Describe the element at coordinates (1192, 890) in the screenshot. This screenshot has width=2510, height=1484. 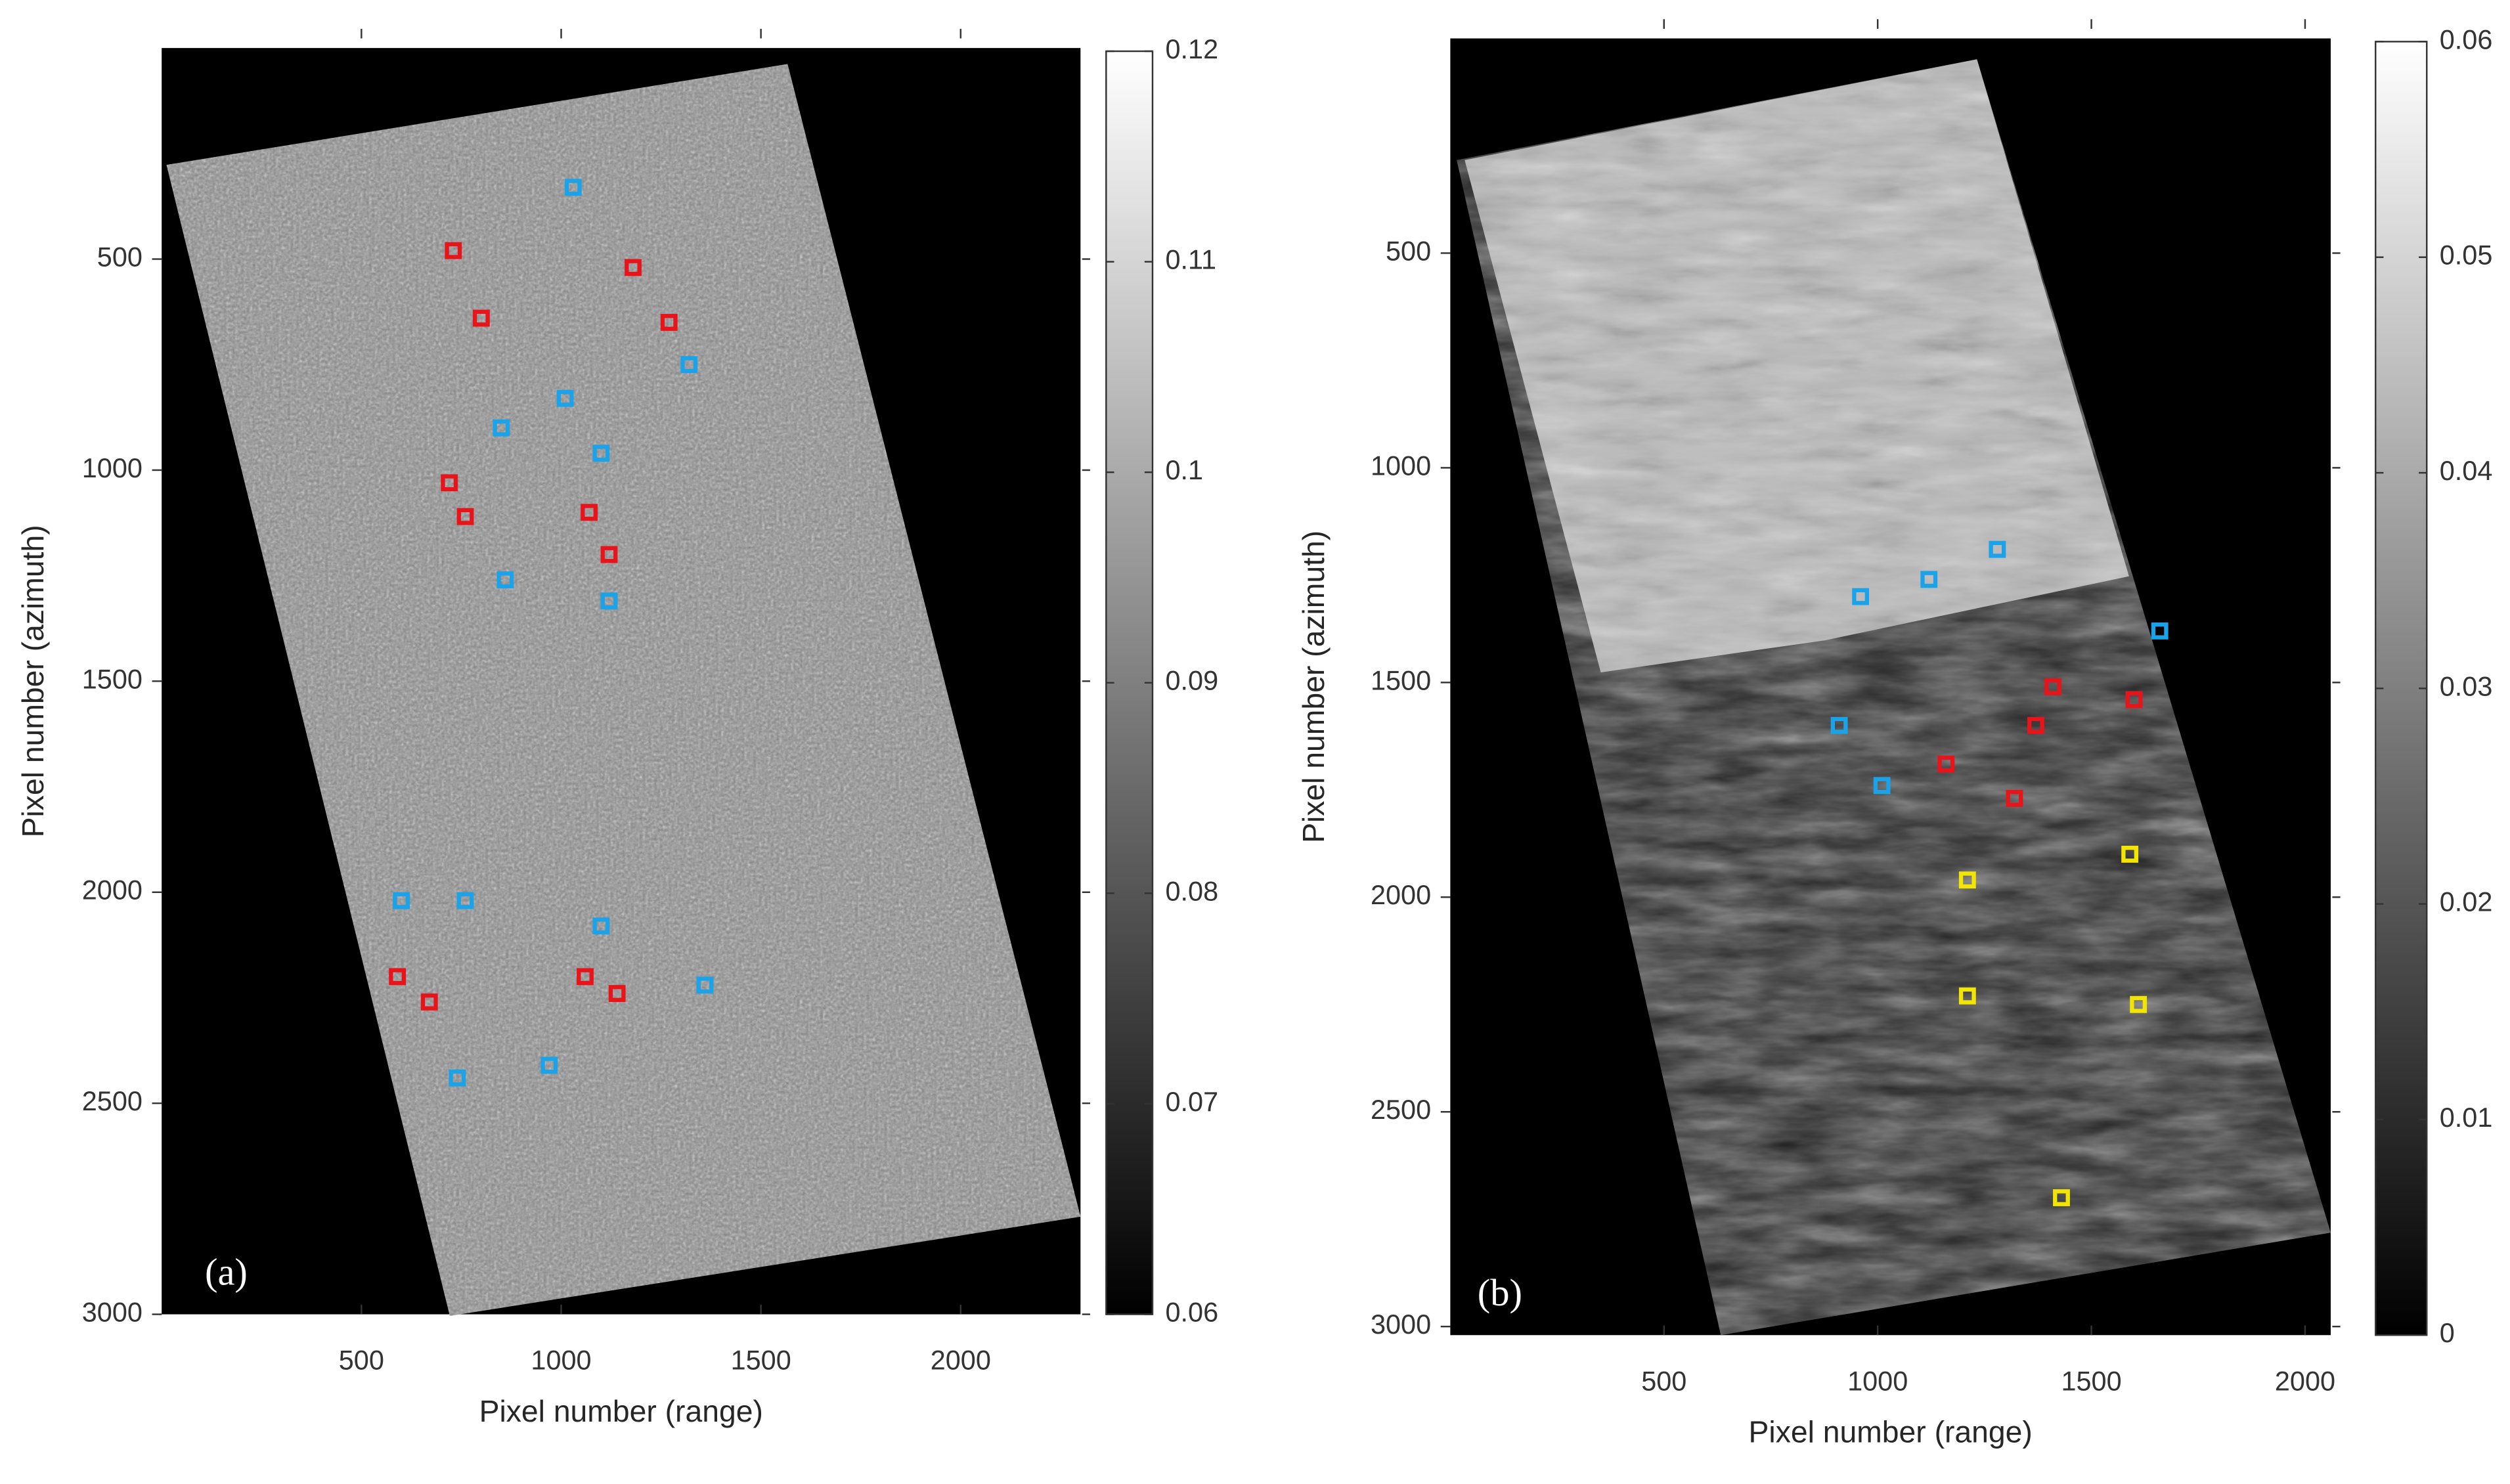
I see `colorbar-tick-label: 0.08` at that location.